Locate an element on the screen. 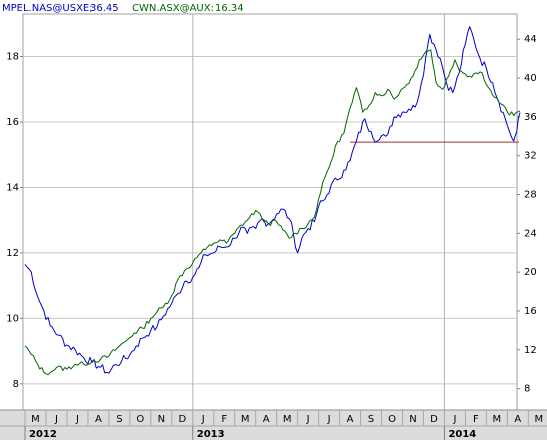  year-label: 2013 is located at coordinates (211, 434).